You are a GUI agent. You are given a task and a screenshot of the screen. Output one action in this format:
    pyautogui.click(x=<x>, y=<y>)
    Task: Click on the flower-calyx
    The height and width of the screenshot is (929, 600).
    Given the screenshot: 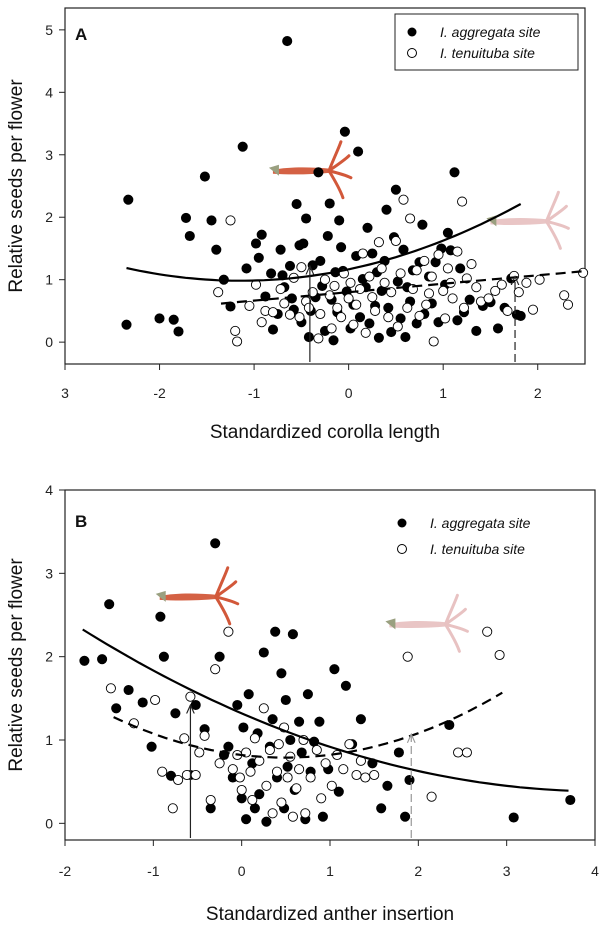 What is the action you would take?
    pyautogui.click(x=160, y=596)
    